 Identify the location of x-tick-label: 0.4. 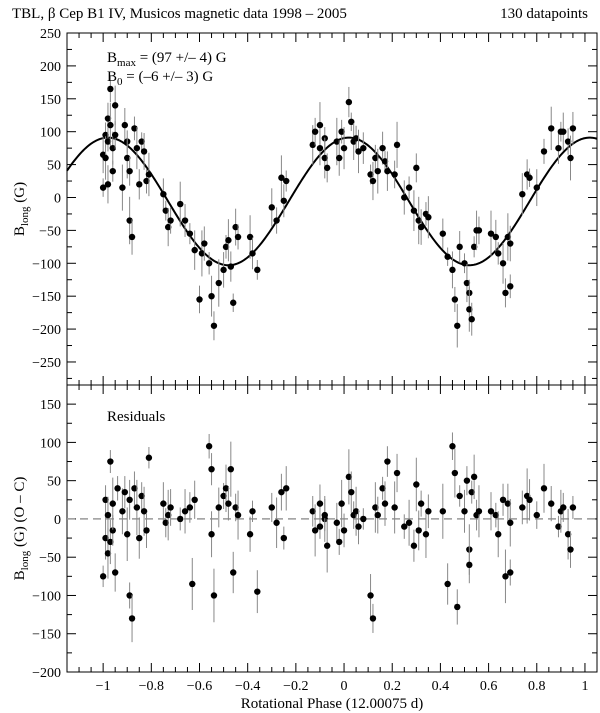
(441, 686).